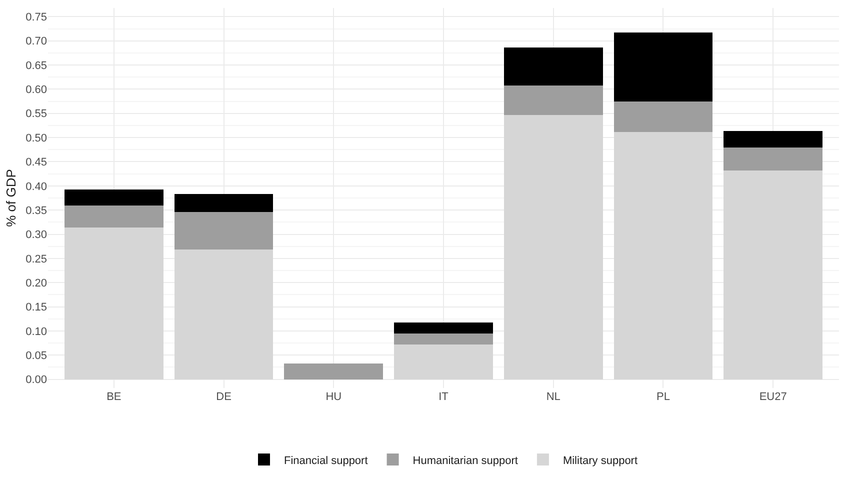  Describe the element at coordinates (36, 18) in the screenshot. I see `y-tick-label: 0.75` at that location.